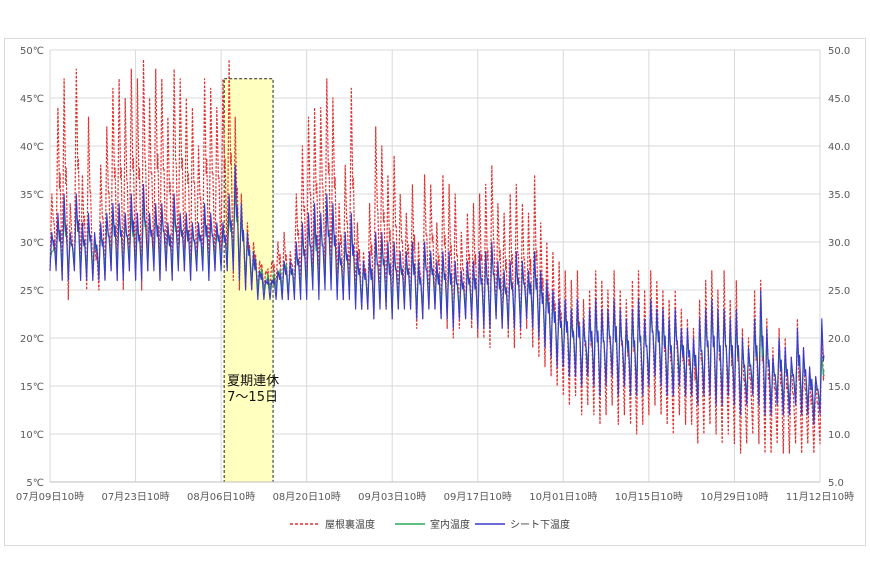 The image size is (870, 580). I want to click on legend-label: 屋根裏温度, so click(350, 524).